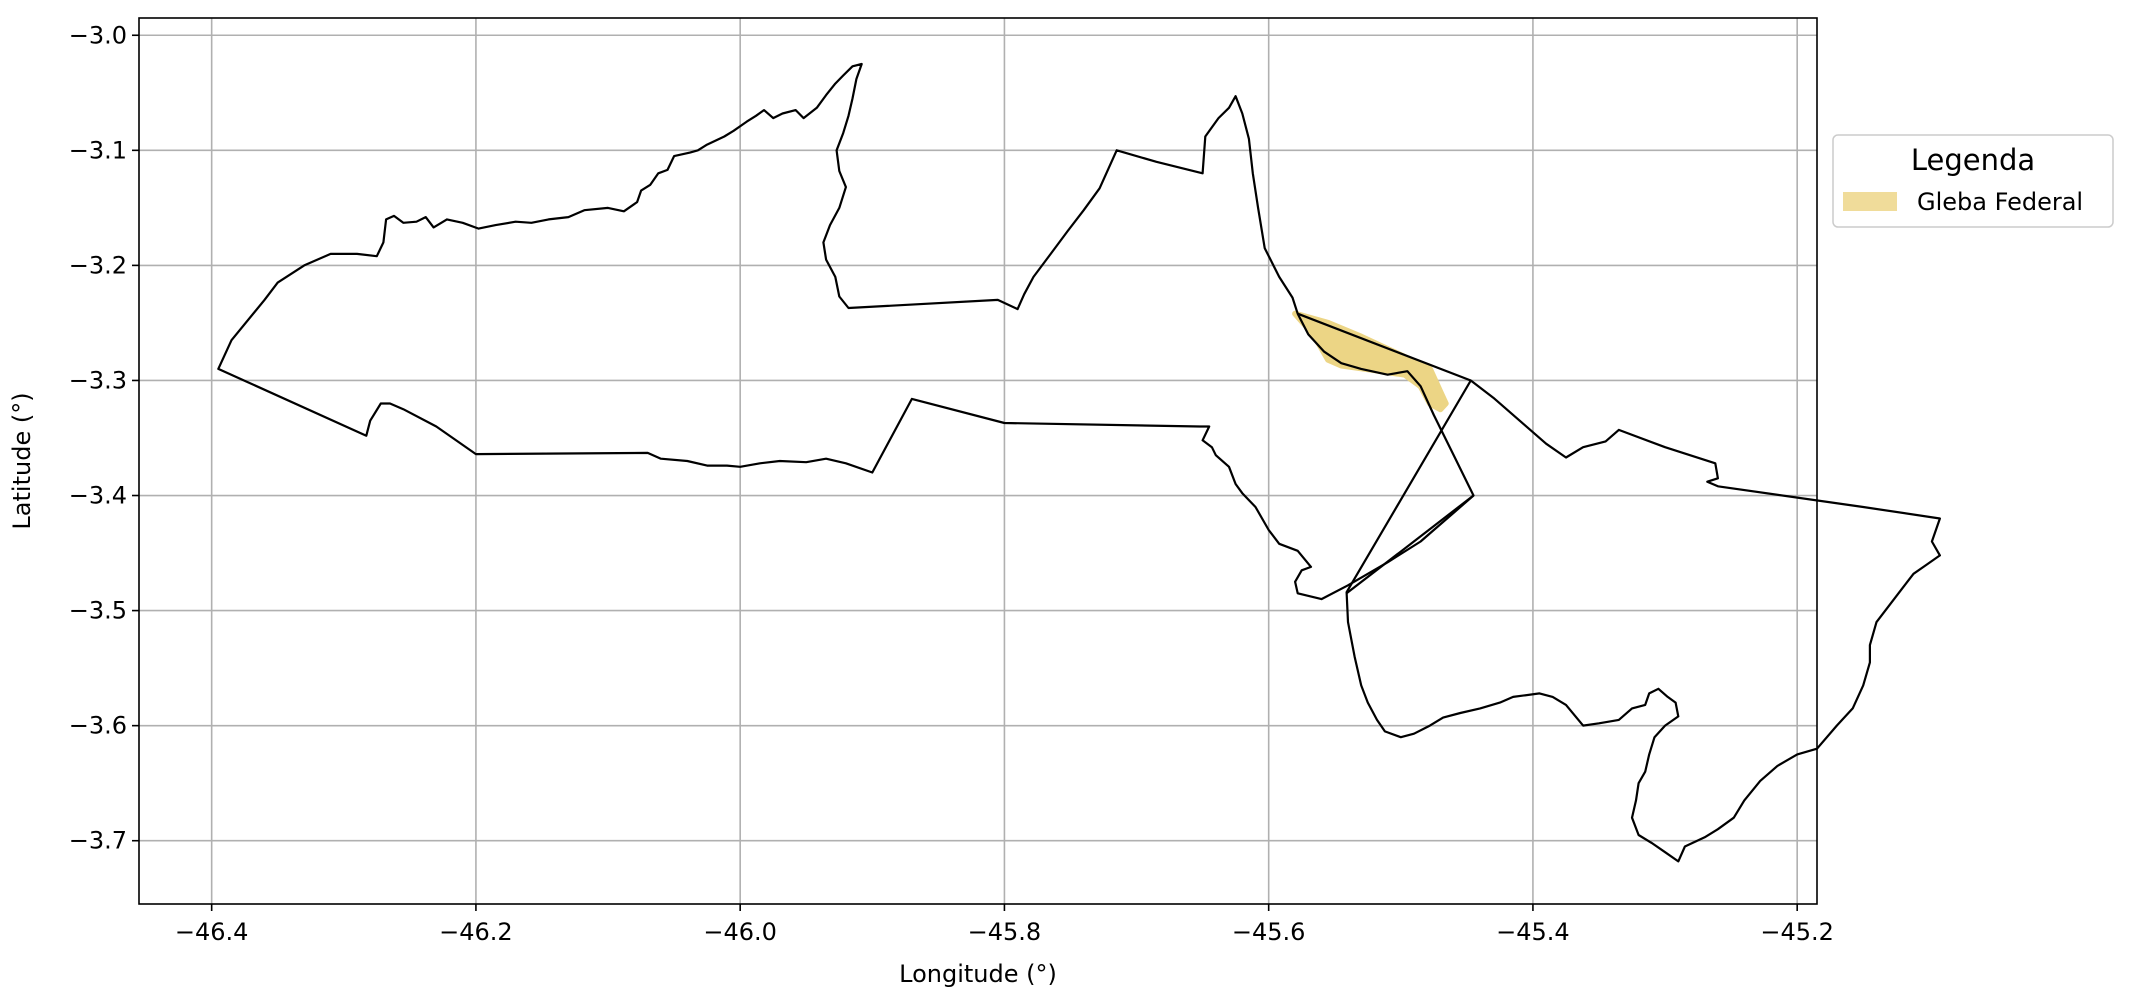 The width and height of the screenshot is (2131, 1006). What do you see at coordinates (476, 932) in the screenshot?
I see `x-tick-label: −46.2` at bounding box center [476, 932].